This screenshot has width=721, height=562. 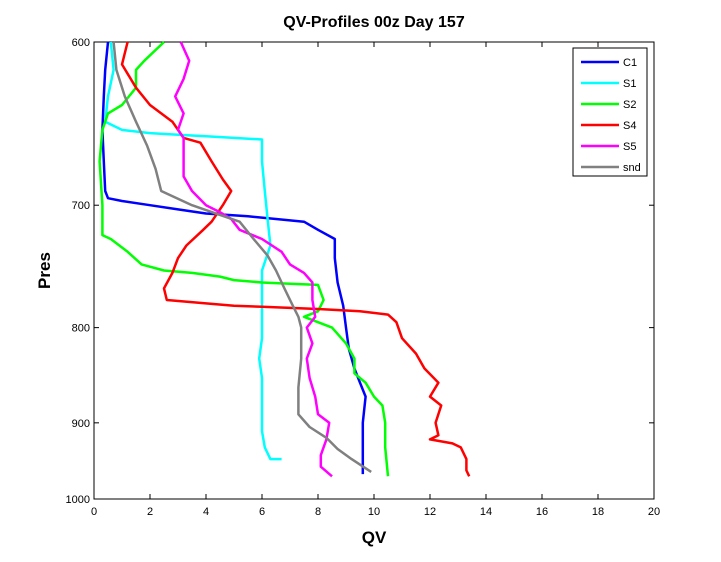 I want to click on chart-title: QV-Profiles 00z Day 157, so click(x=374, y=22).